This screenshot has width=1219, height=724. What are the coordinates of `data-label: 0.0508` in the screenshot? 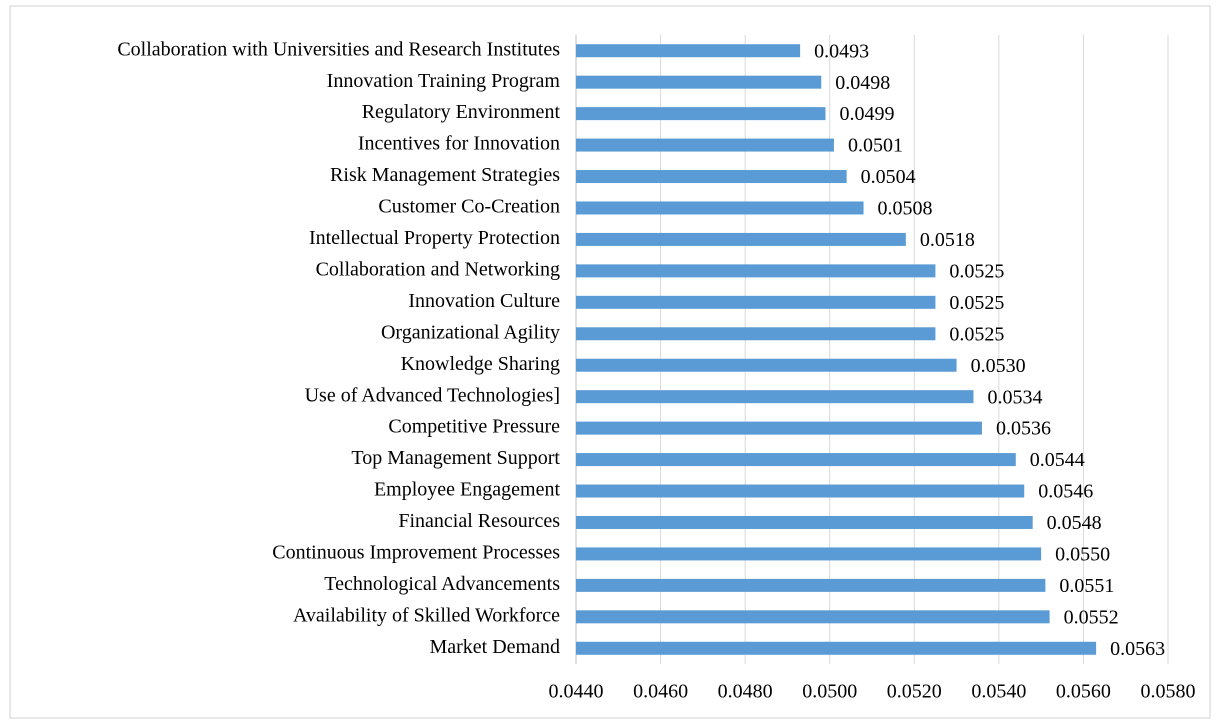 It's located at (905, 209).